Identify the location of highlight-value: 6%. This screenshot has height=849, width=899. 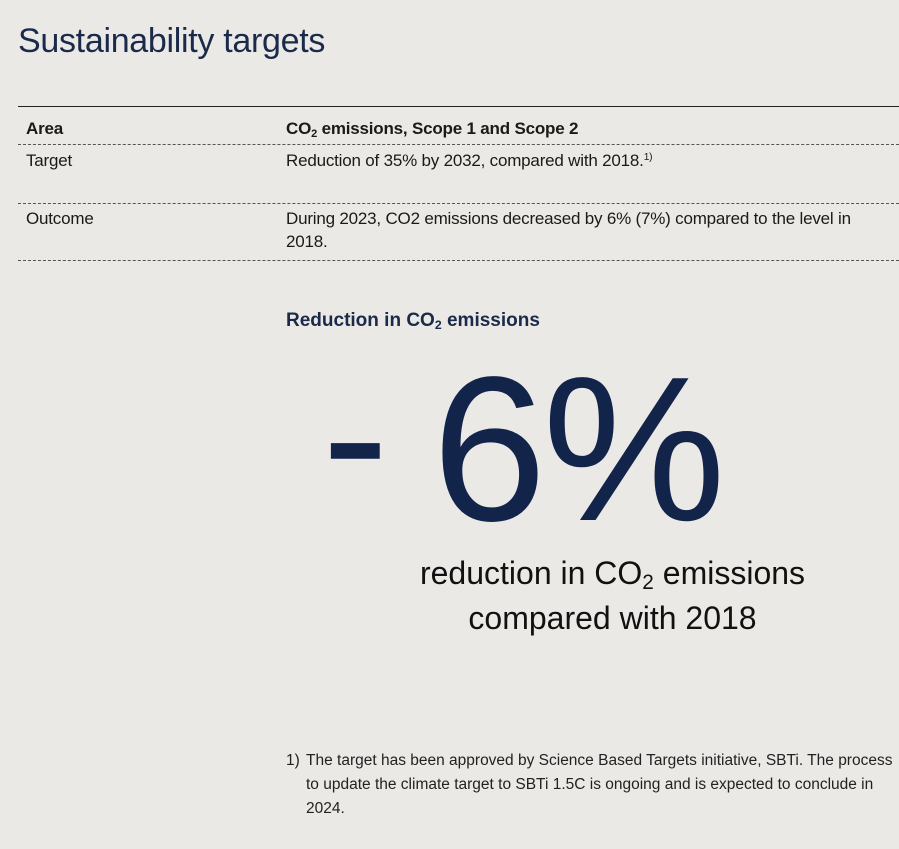
(579, 449).